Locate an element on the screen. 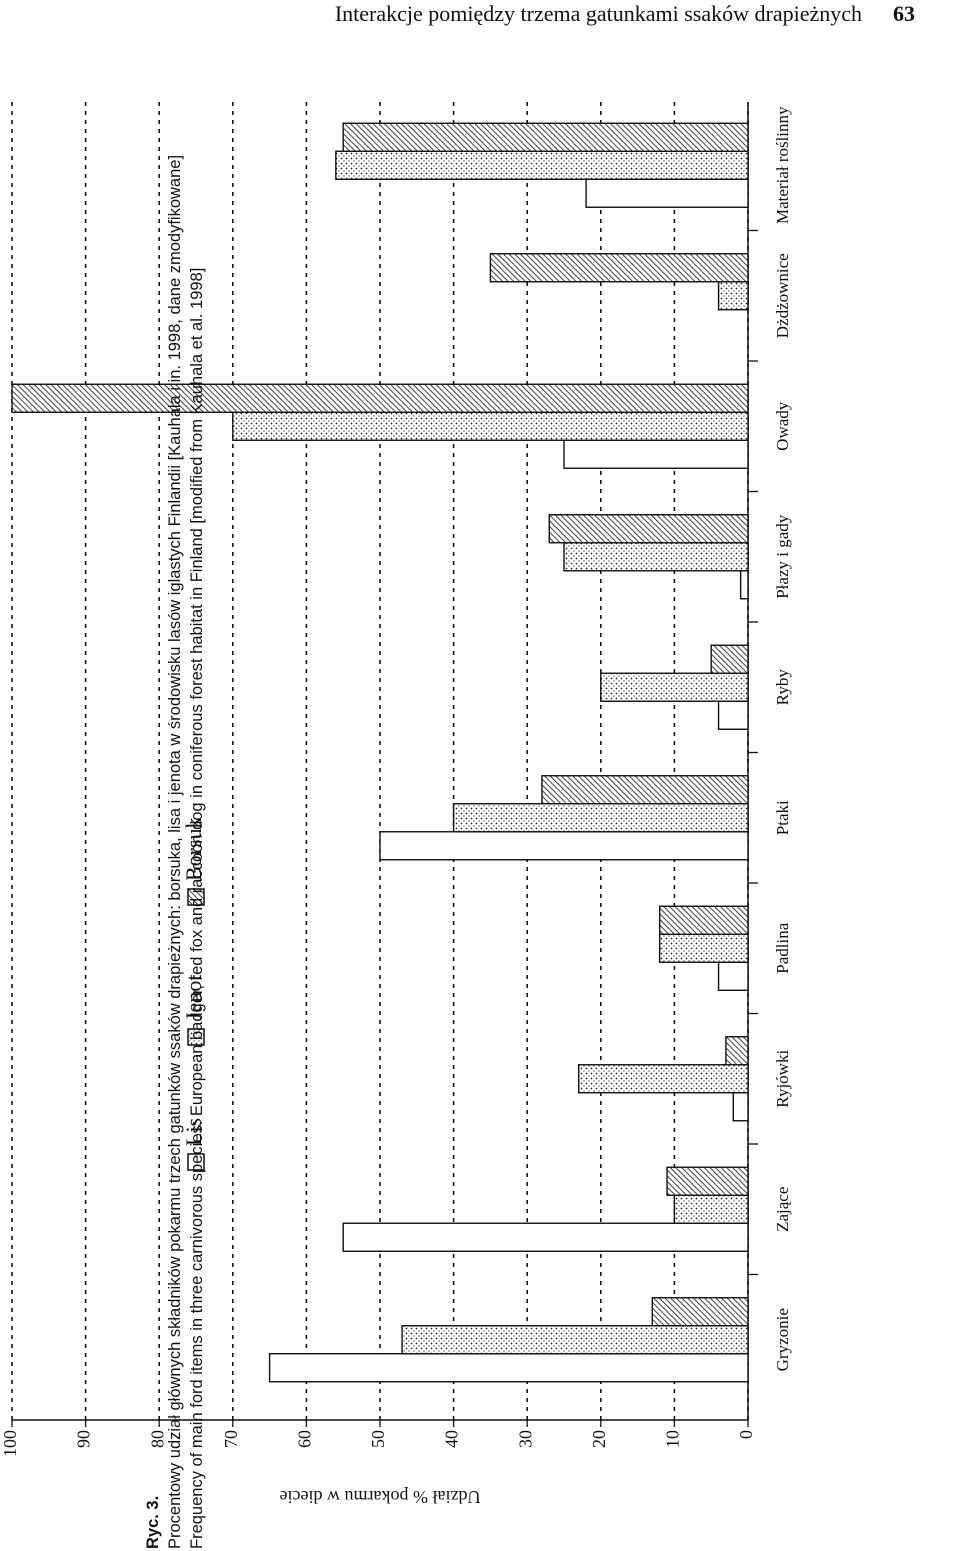 The image size is (960, 1551). y-tick-label: 50 is located at coordinates (378, 1439).